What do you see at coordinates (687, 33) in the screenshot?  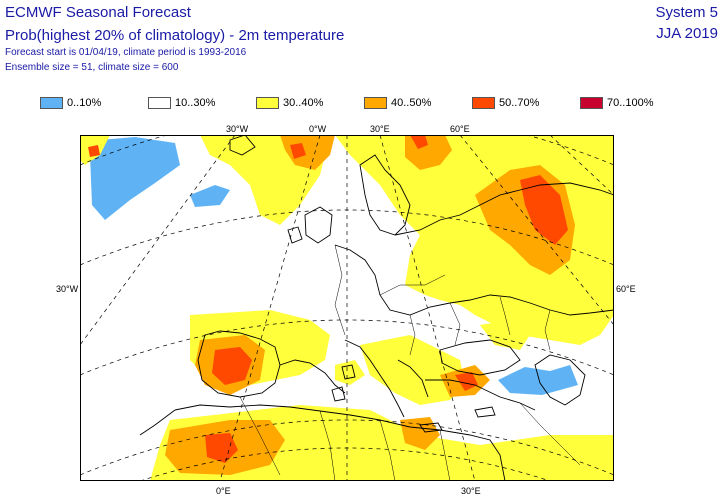 I see `season-label: JJA 2019` at bounding box center [687, 33].